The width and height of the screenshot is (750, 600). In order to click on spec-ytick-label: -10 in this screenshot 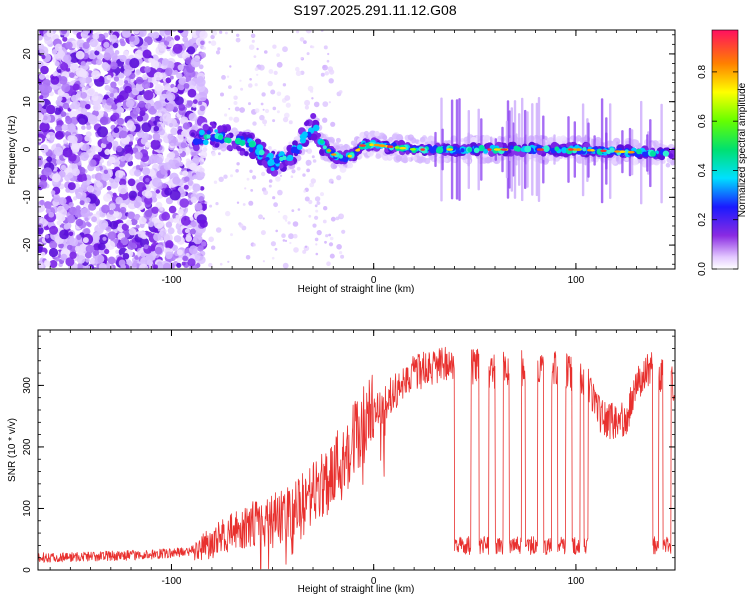, I will do `click(27, 197)`.